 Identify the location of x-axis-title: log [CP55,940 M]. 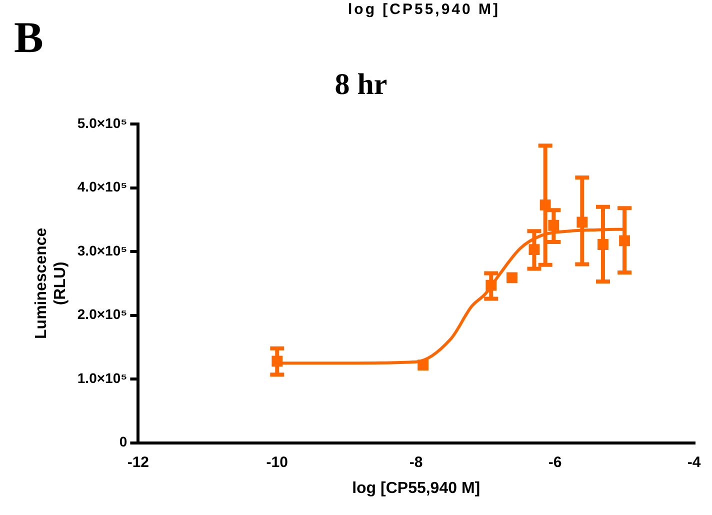
(416, 488).